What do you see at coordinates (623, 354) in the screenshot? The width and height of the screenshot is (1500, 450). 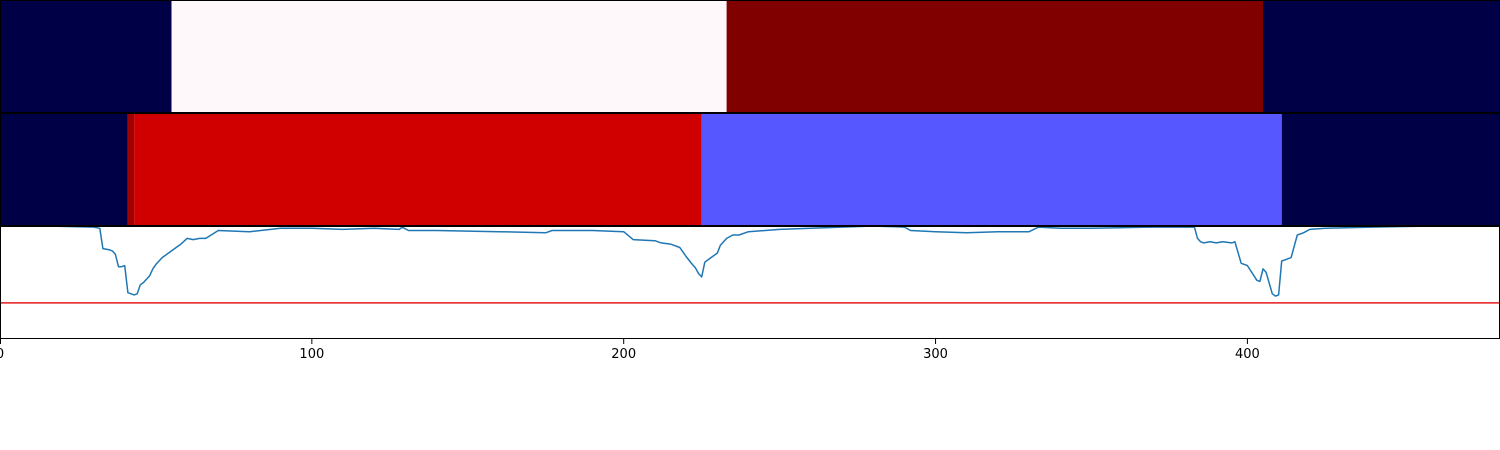 I see `x-tick-label-200: 200` at bounding box center [623, 354].